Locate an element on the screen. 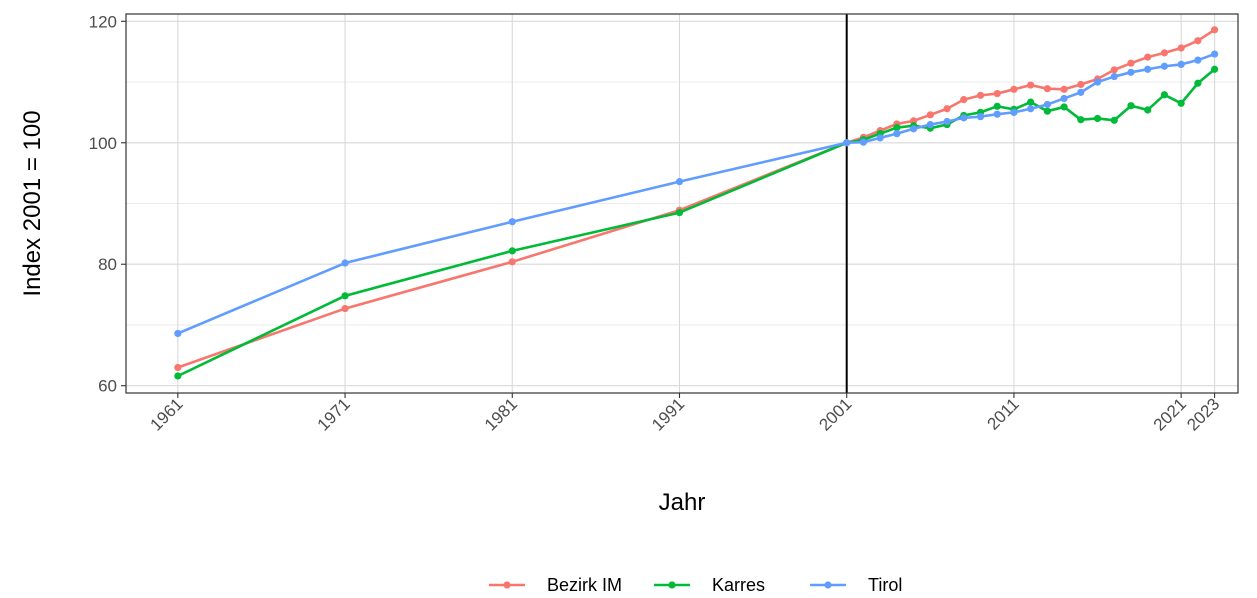  legend-label-karres: Karres is located at coordinates (738, 585).